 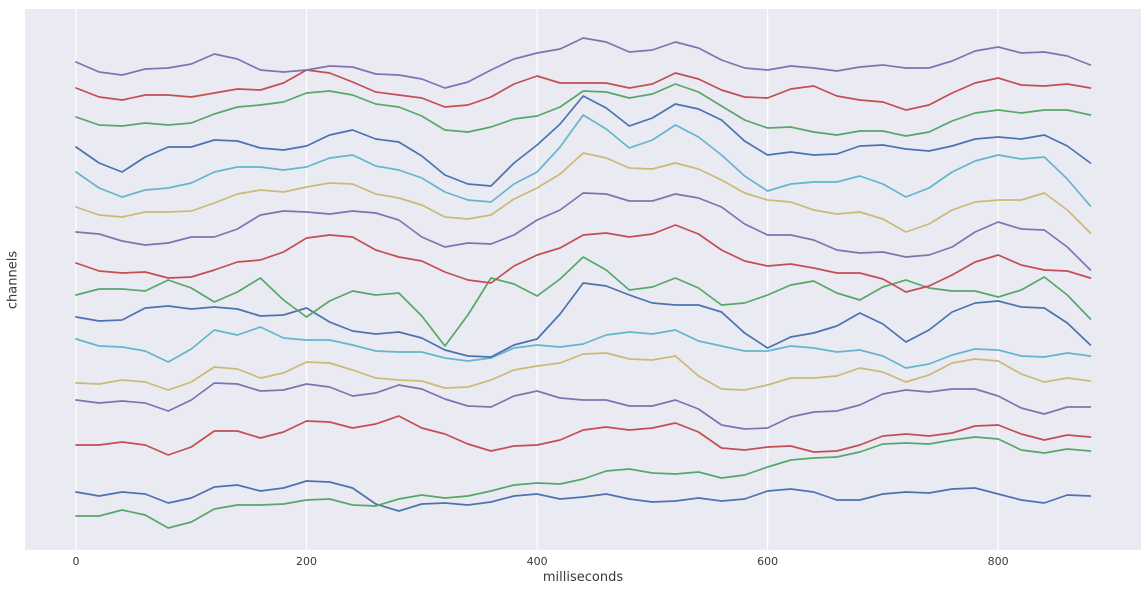 I want to click on channel-line-ch14, so click(x=583, y=90).